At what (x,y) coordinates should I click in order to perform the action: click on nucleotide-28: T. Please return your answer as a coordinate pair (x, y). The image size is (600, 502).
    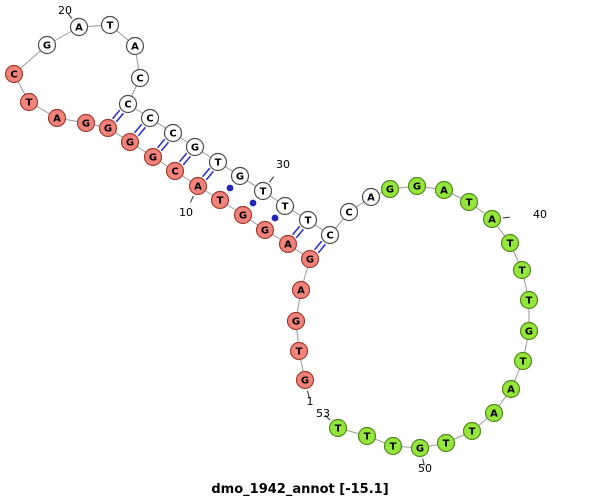
    Looking at the image, I should click on (218, 162).